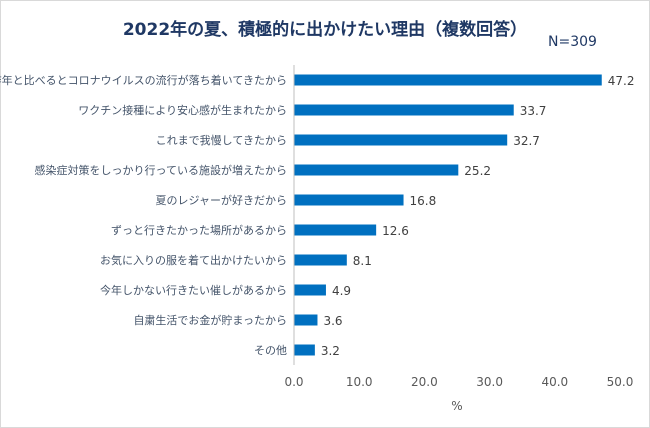  I want to click on value-label: 33.7, so click(533, 111).